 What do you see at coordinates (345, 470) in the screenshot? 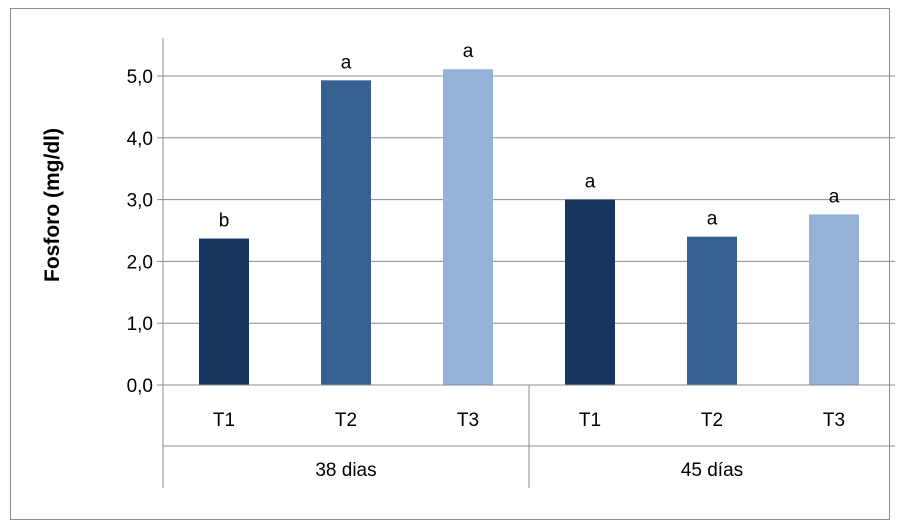
I see `x-group-label: 38 dias` at bounding box center [345, 470].